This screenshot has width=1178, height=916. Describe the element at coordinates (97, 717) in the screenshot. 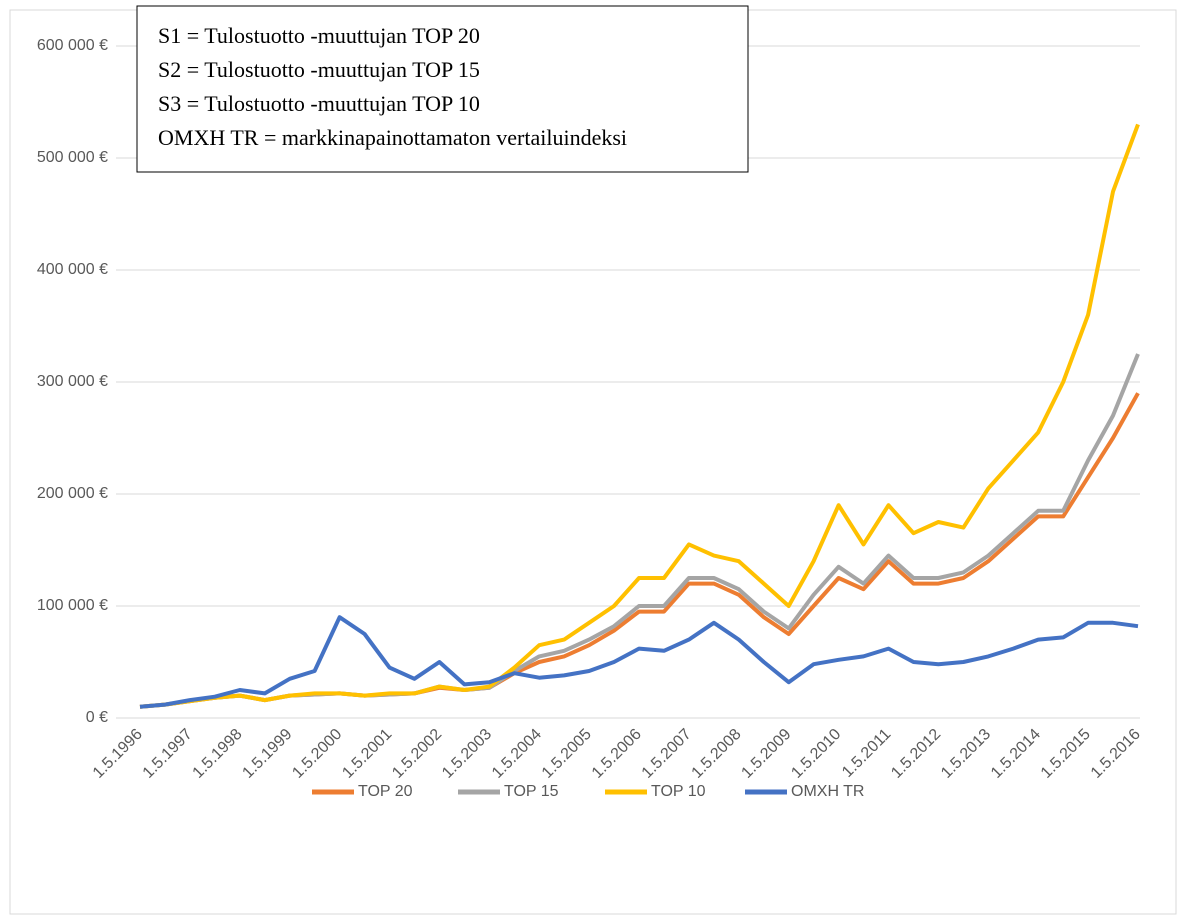

I see `y-tick-label: 0 €` at that location.